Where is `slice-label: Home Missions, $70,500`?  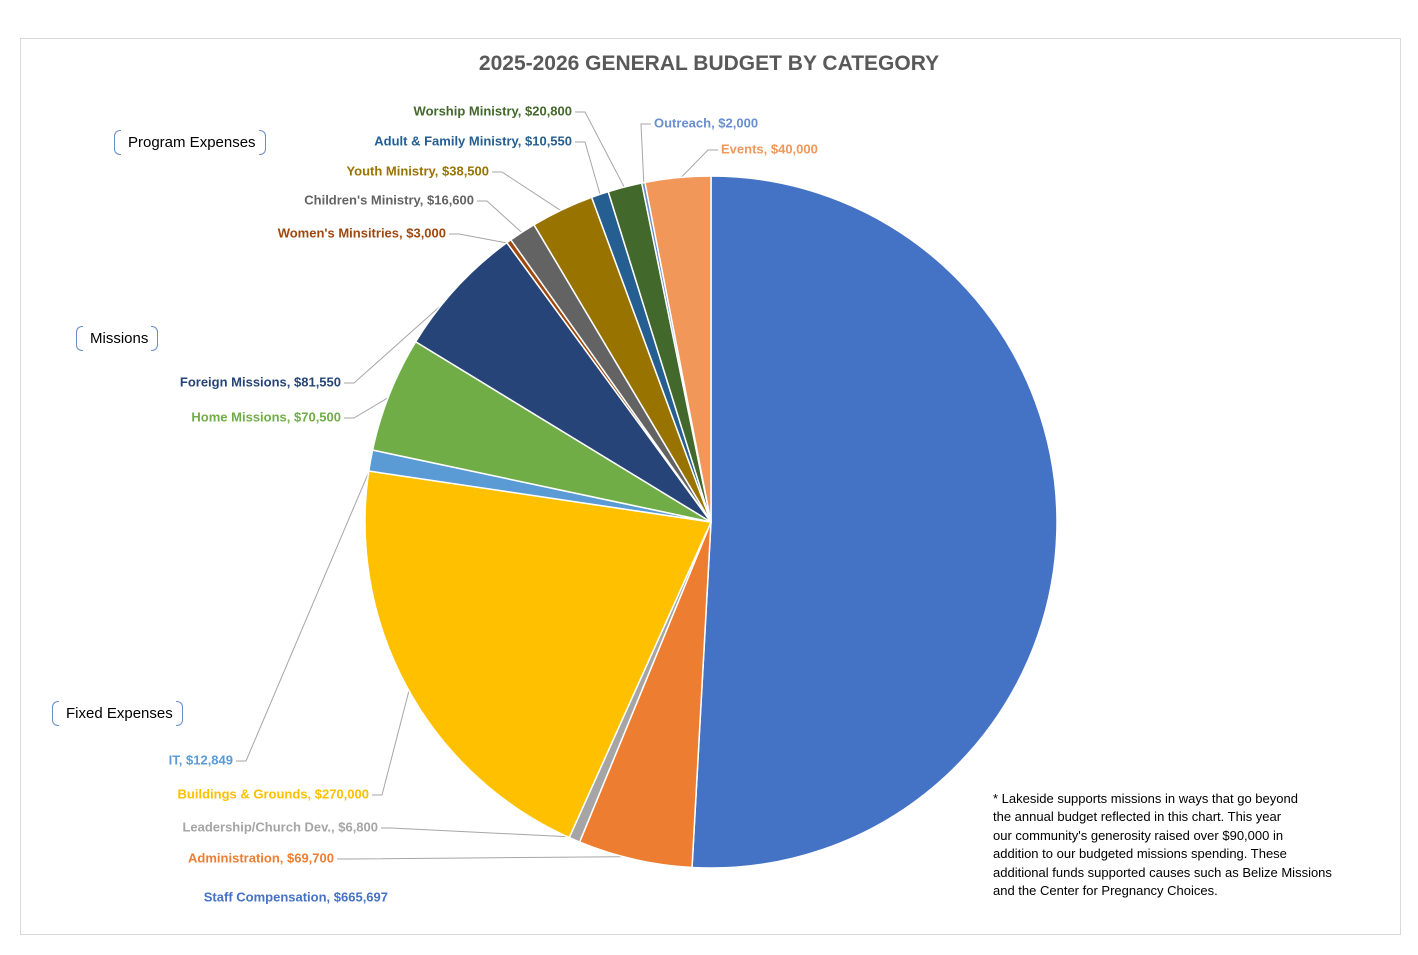
slice-label: Home Missions, $70,500 is located at coordinates (266, 416).